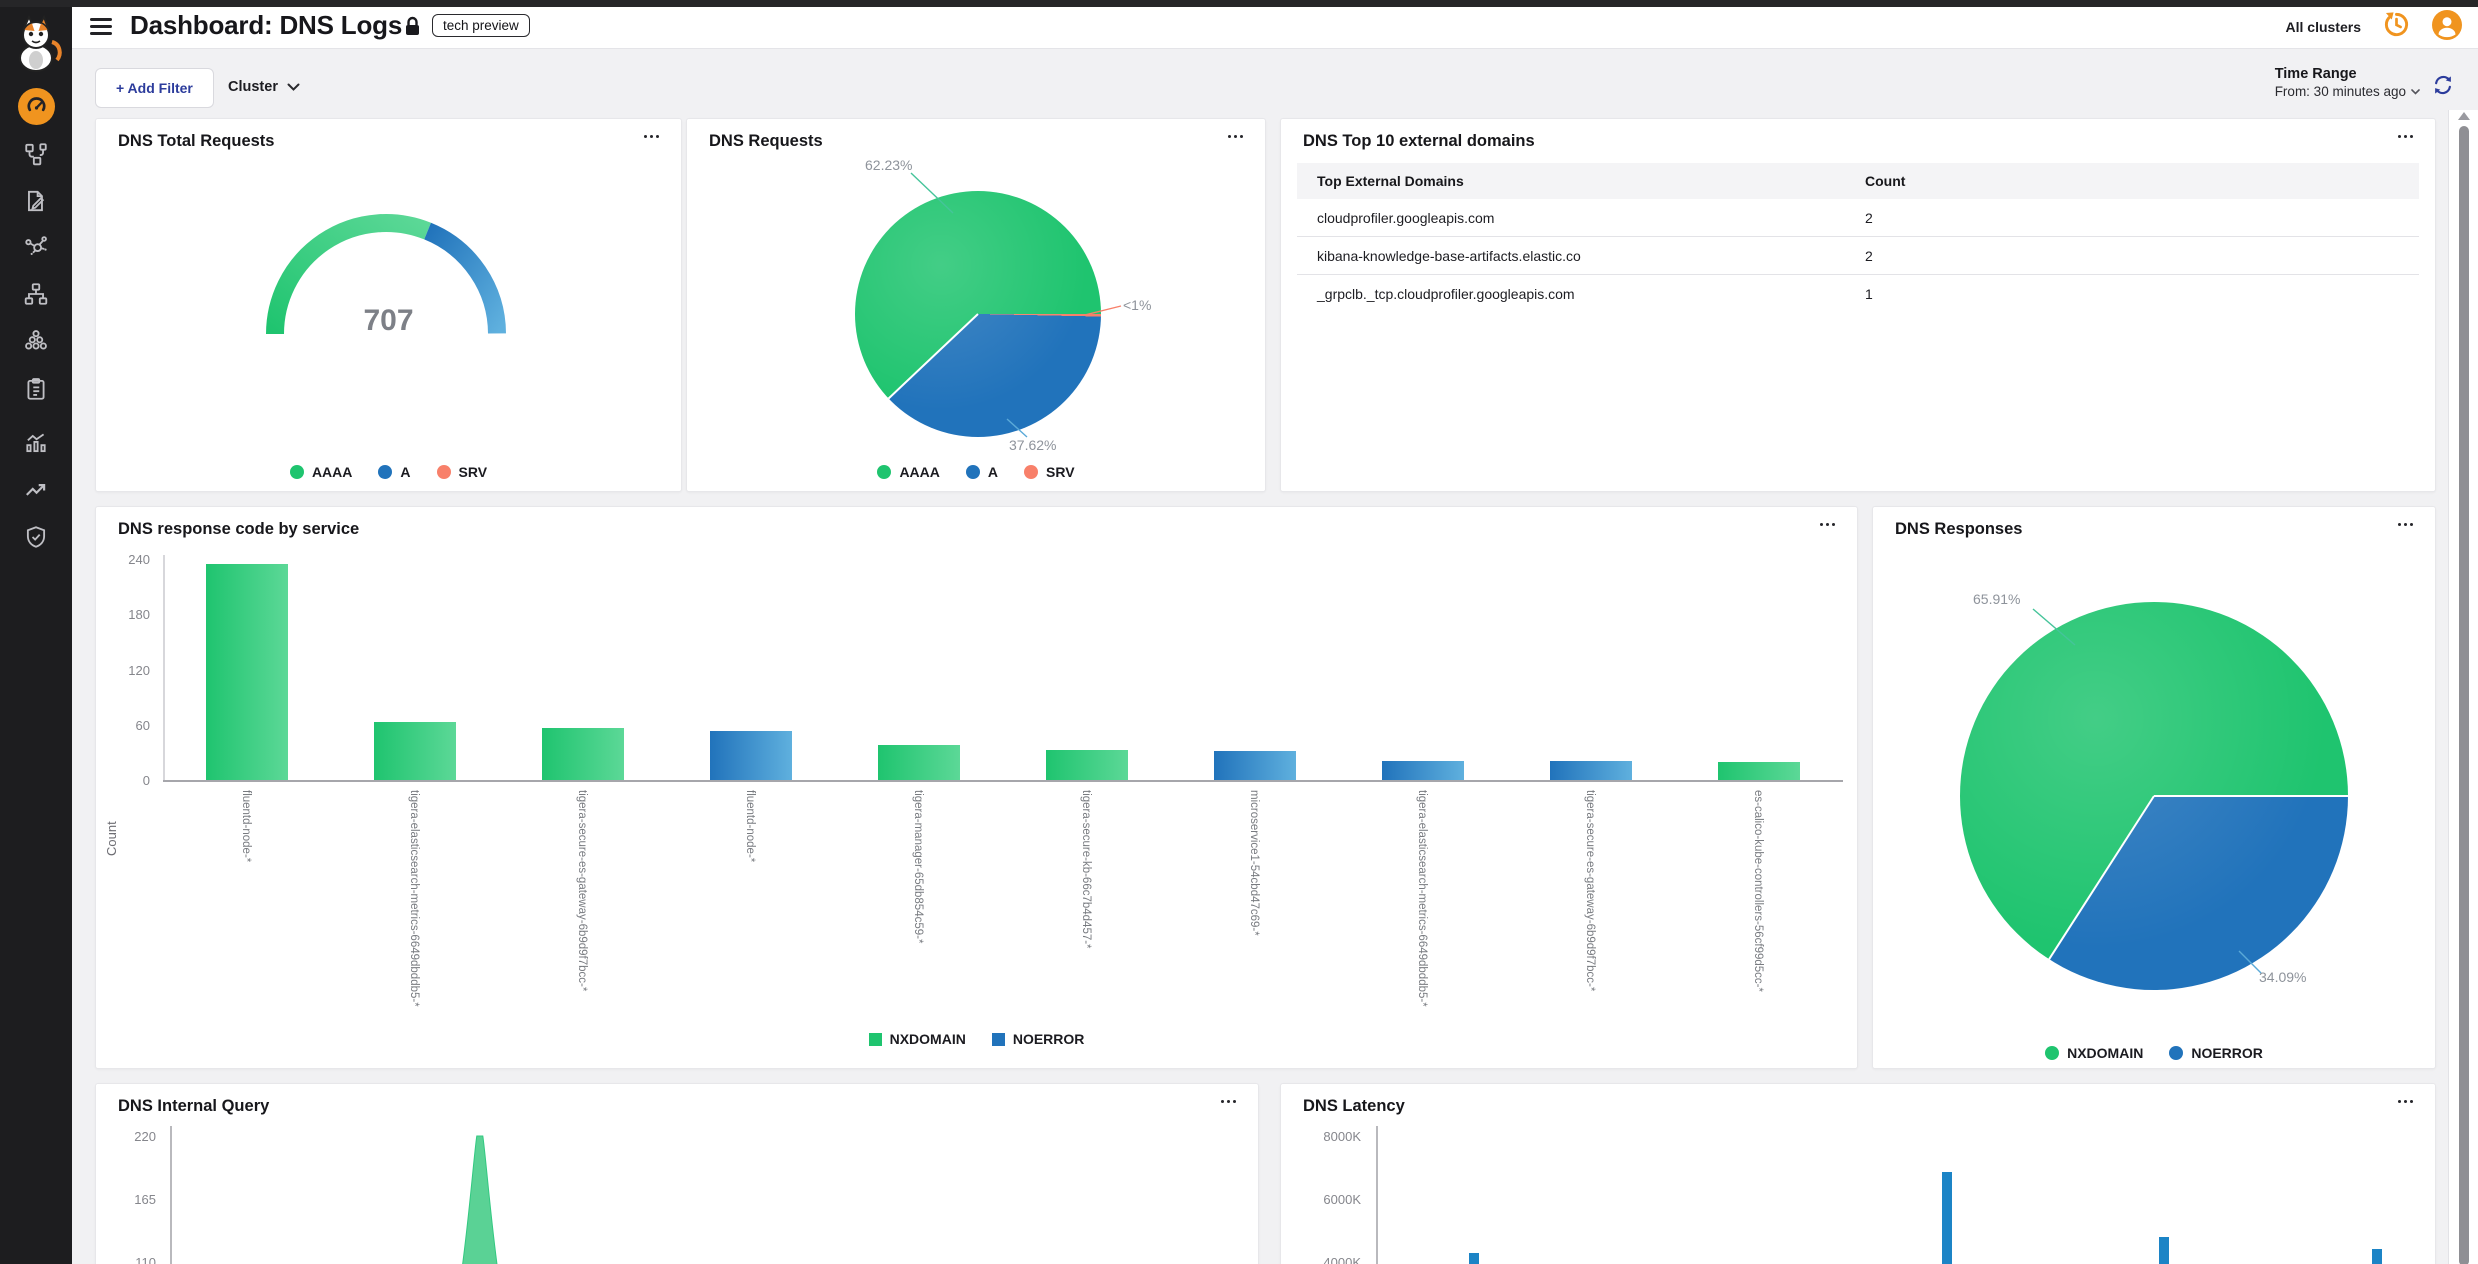 The image size is (2478, 1264). I want to click on scroll-up-icon, so click(2464, 116).